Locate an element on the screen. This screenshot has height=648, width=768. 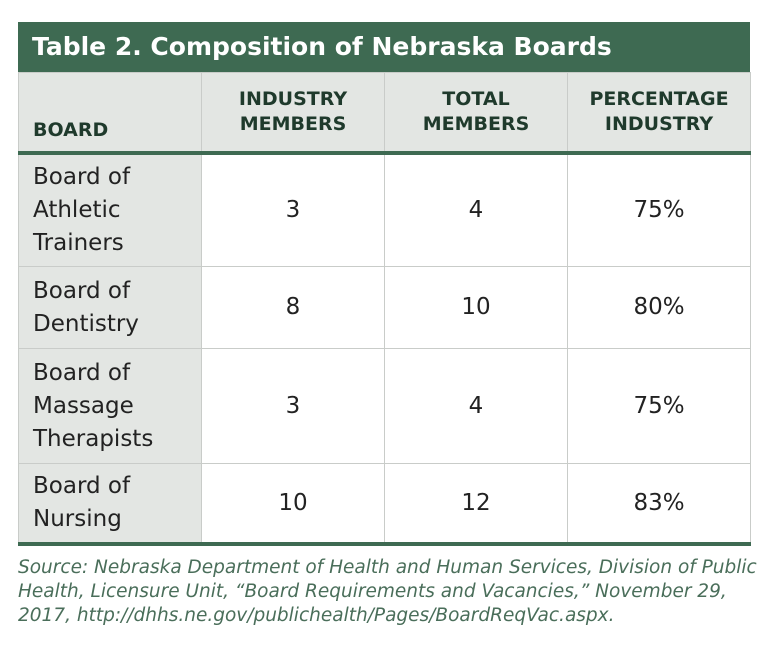
cell-text: 12 is located at coordinates (476, 502).